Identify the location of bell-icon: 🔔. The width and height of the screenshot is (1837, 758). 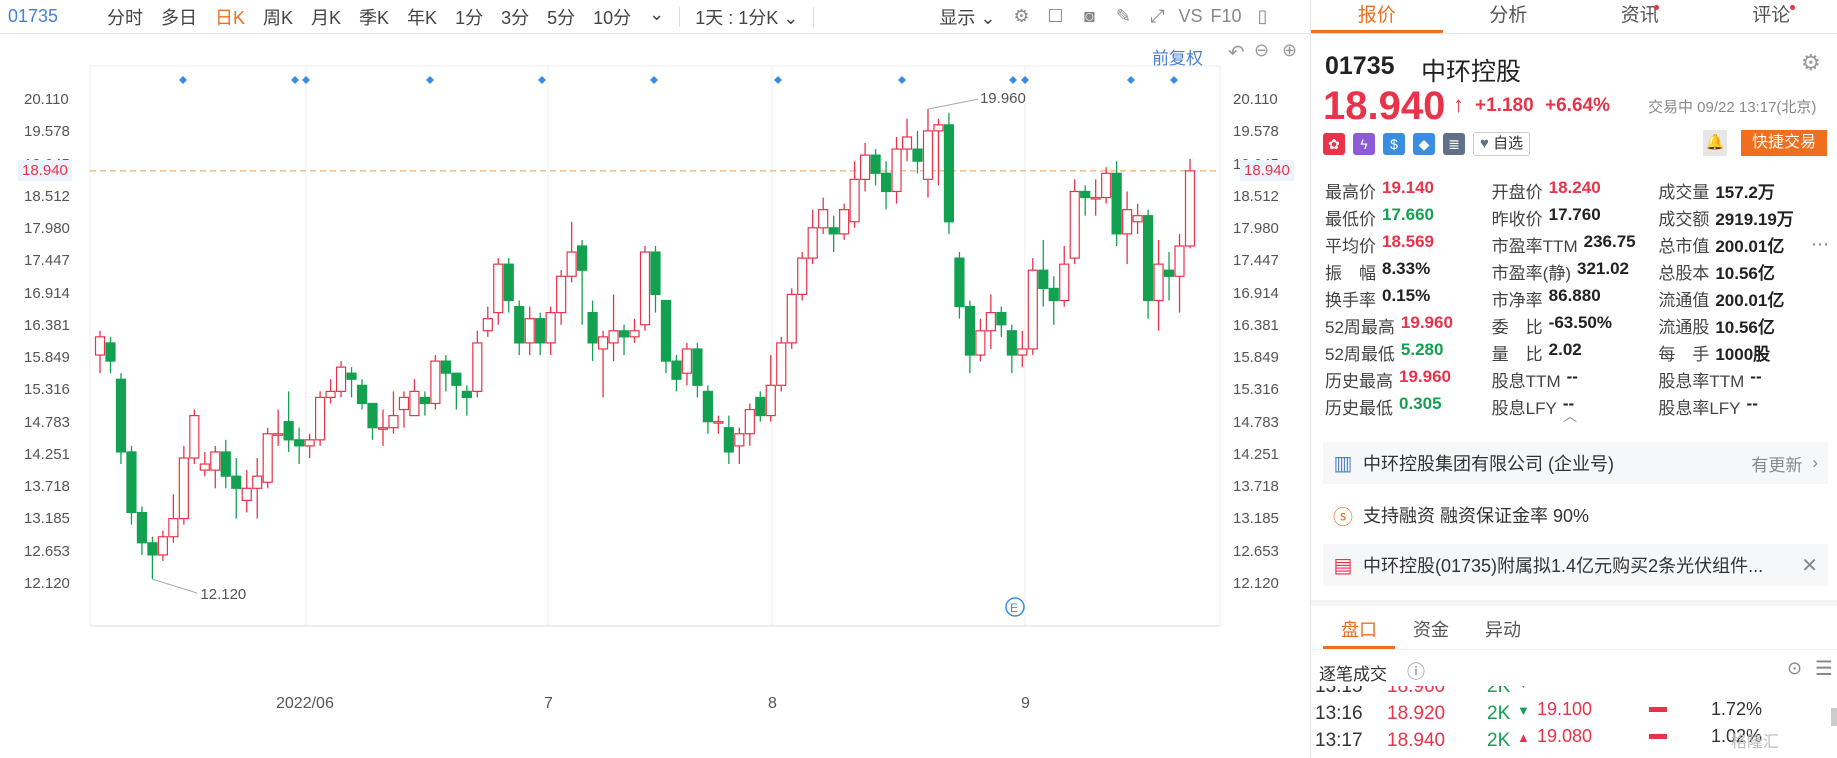
(1715, 143).